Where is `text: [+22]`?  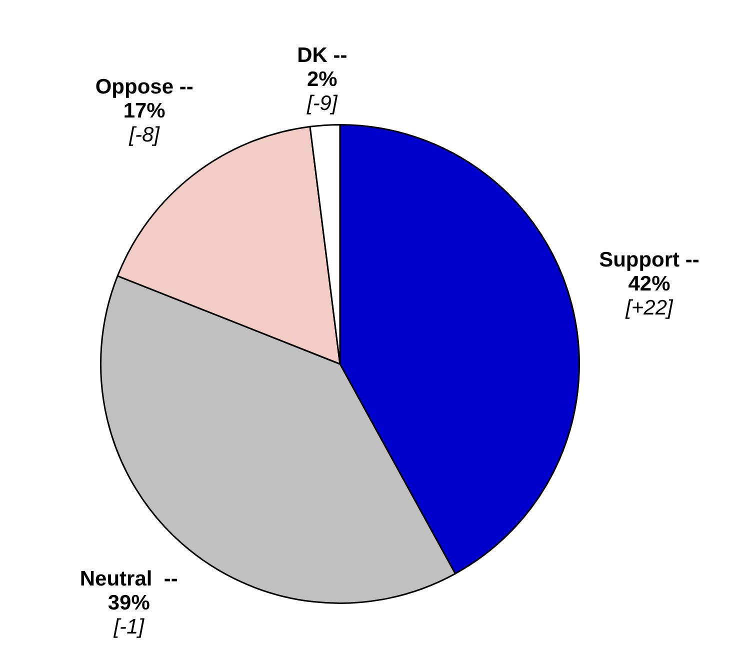
text: [+22] is located at coordinates (649, 308).